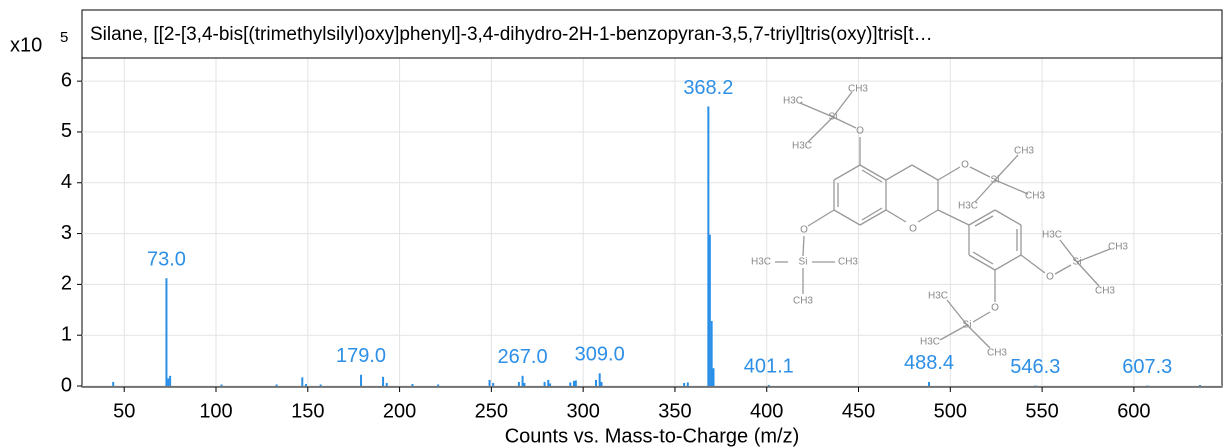 The image size is (1226, 448). Describe the element at coordinates (1041, 411) in the screenshot. I see `x-tick-label: 550` at that location.